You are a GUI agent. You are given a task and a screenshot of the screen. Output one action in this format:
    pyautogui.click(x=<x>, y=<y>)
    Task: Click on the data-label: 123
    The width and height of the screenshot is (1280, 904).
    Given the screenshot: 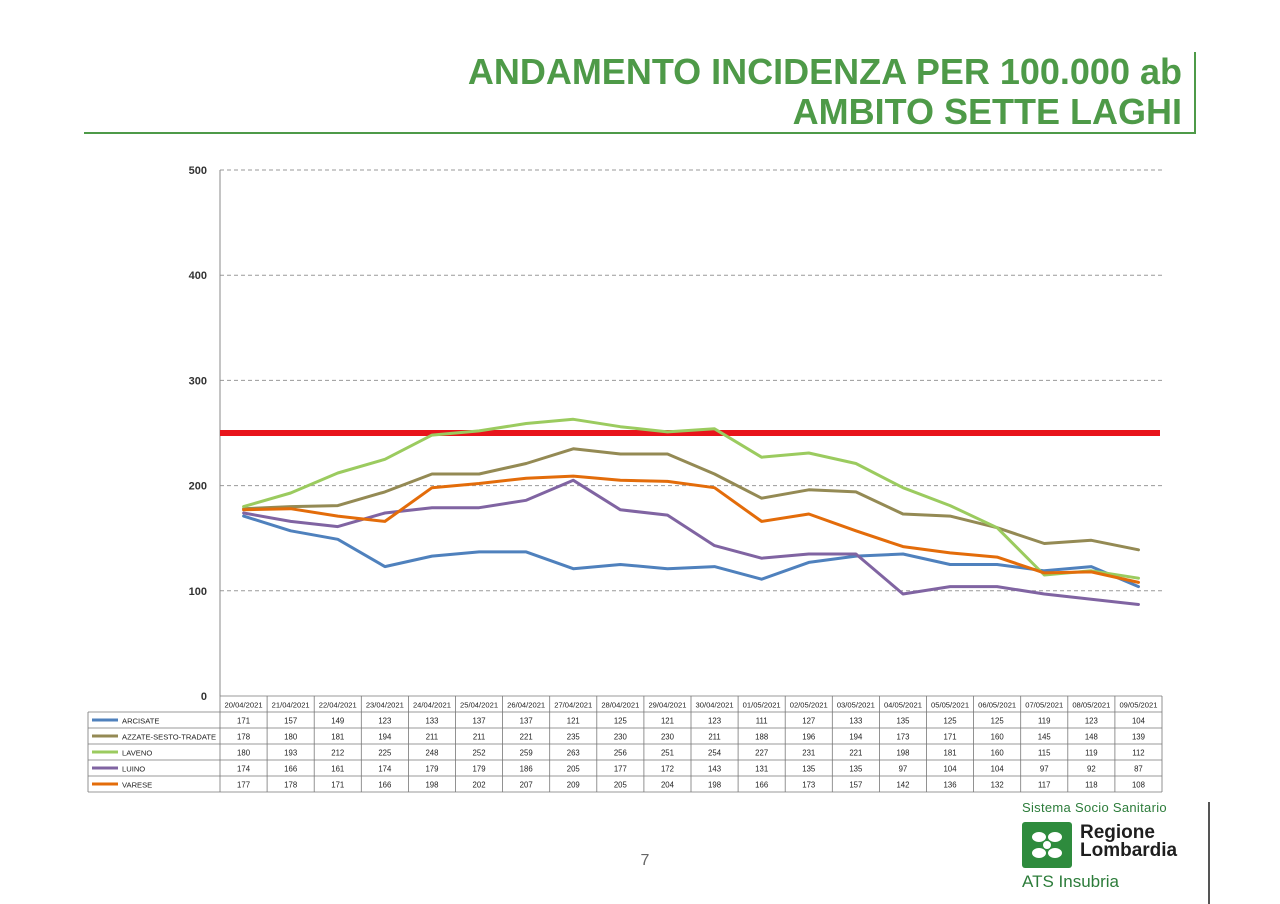 What is the action you would take?
    pyautogui.click(x=1091, y=721)
    